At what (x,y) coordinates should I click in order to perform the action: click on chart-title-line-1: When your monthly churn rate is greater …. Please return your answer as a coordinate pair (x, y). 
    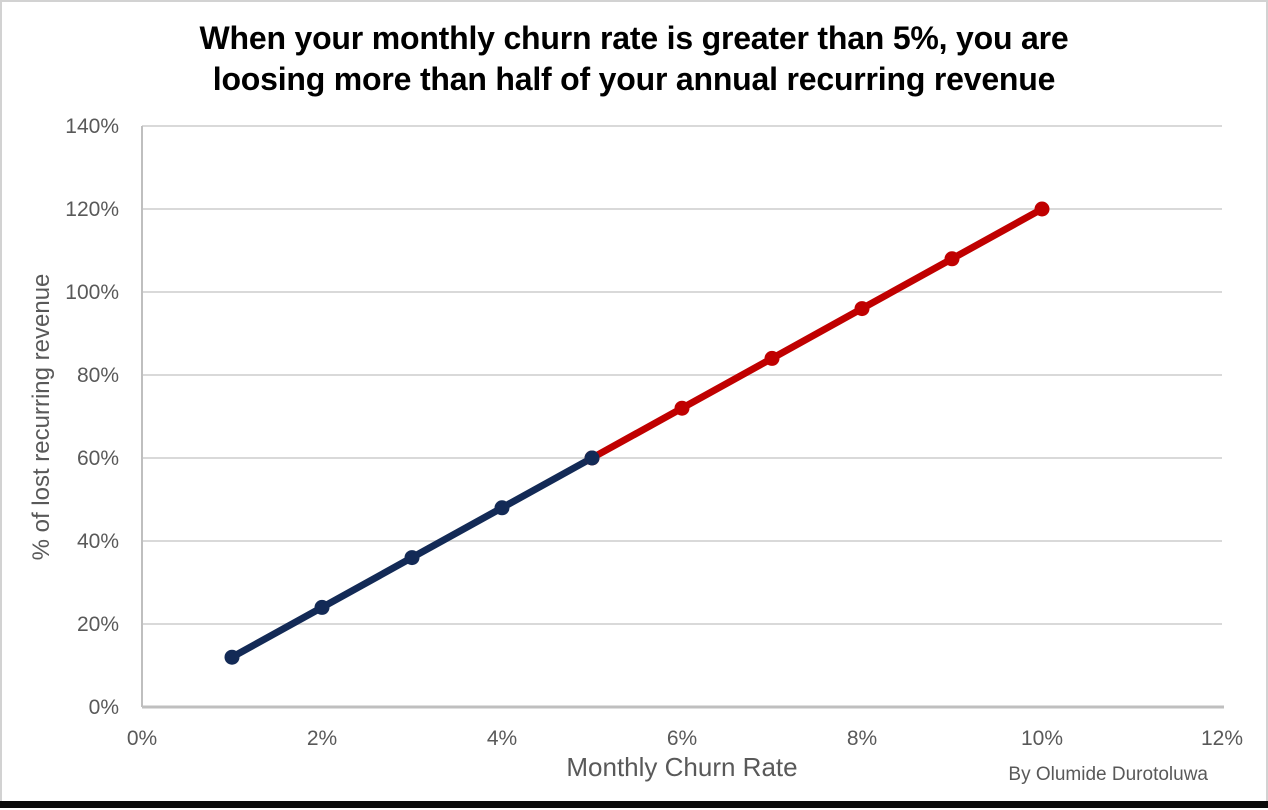
    Looking at the image, I should click on (634, 38).